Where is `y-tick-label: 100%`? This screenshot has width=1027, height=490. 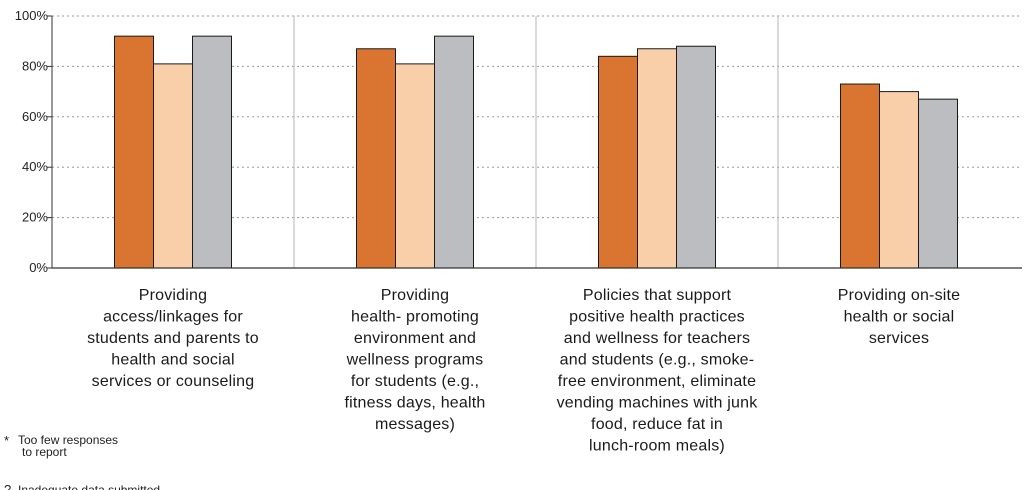
y-tick-label: 100% is located at coordinates (32, 15).